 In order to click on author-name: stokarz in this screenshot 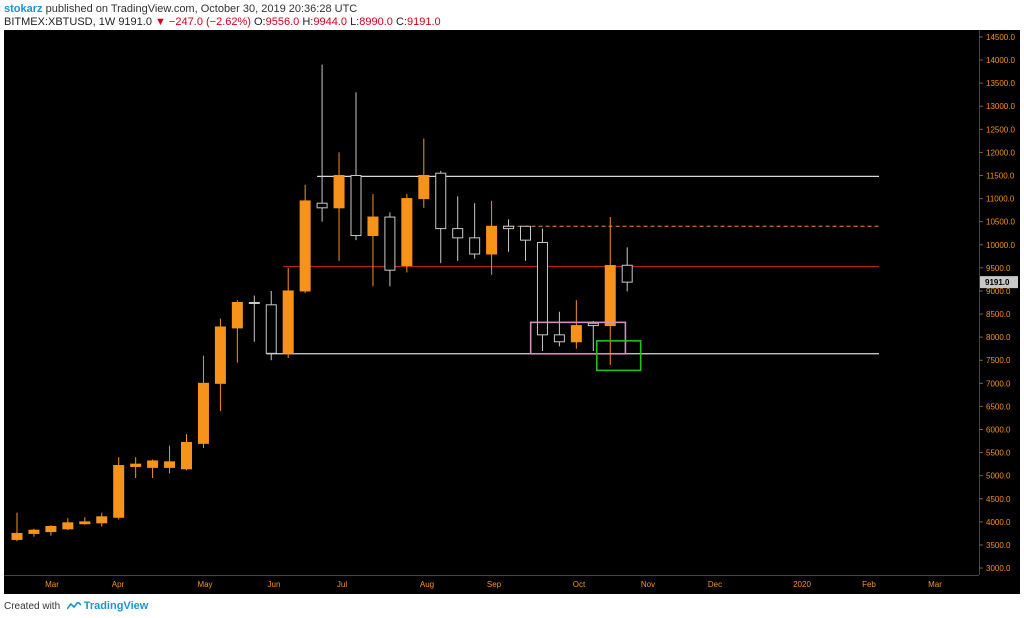, I will do `click(23, 9)`.